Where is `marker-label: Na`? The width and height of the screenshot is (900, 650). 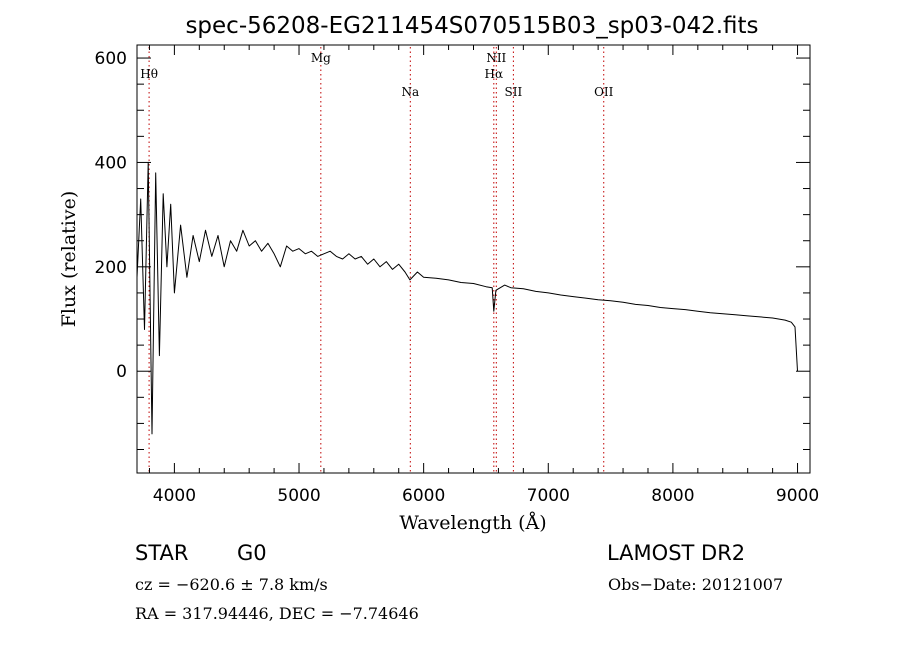
marker-label: Na is located at coordinates (410, 92).